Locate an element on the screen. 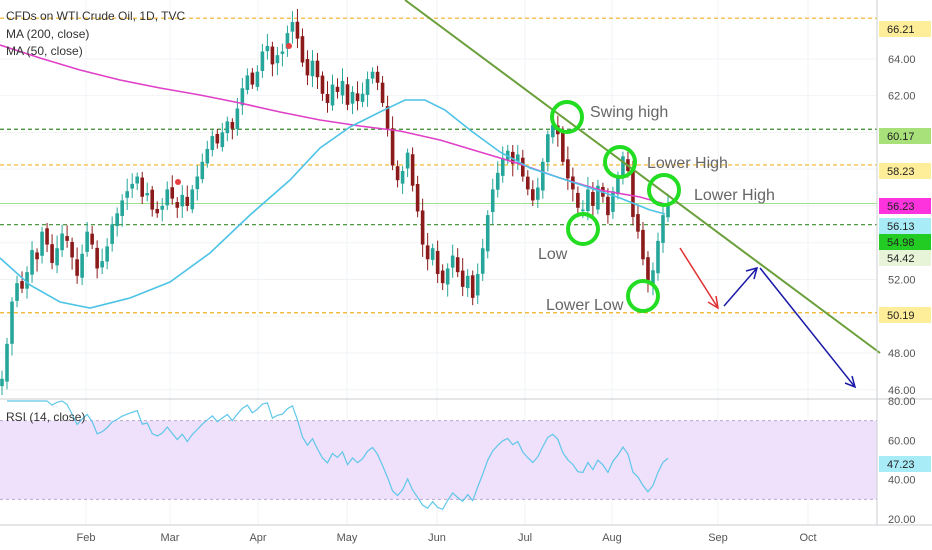 The width and height of the screenshot is (932, 550). annotation-low: Low is located at coordinates (553, 254).